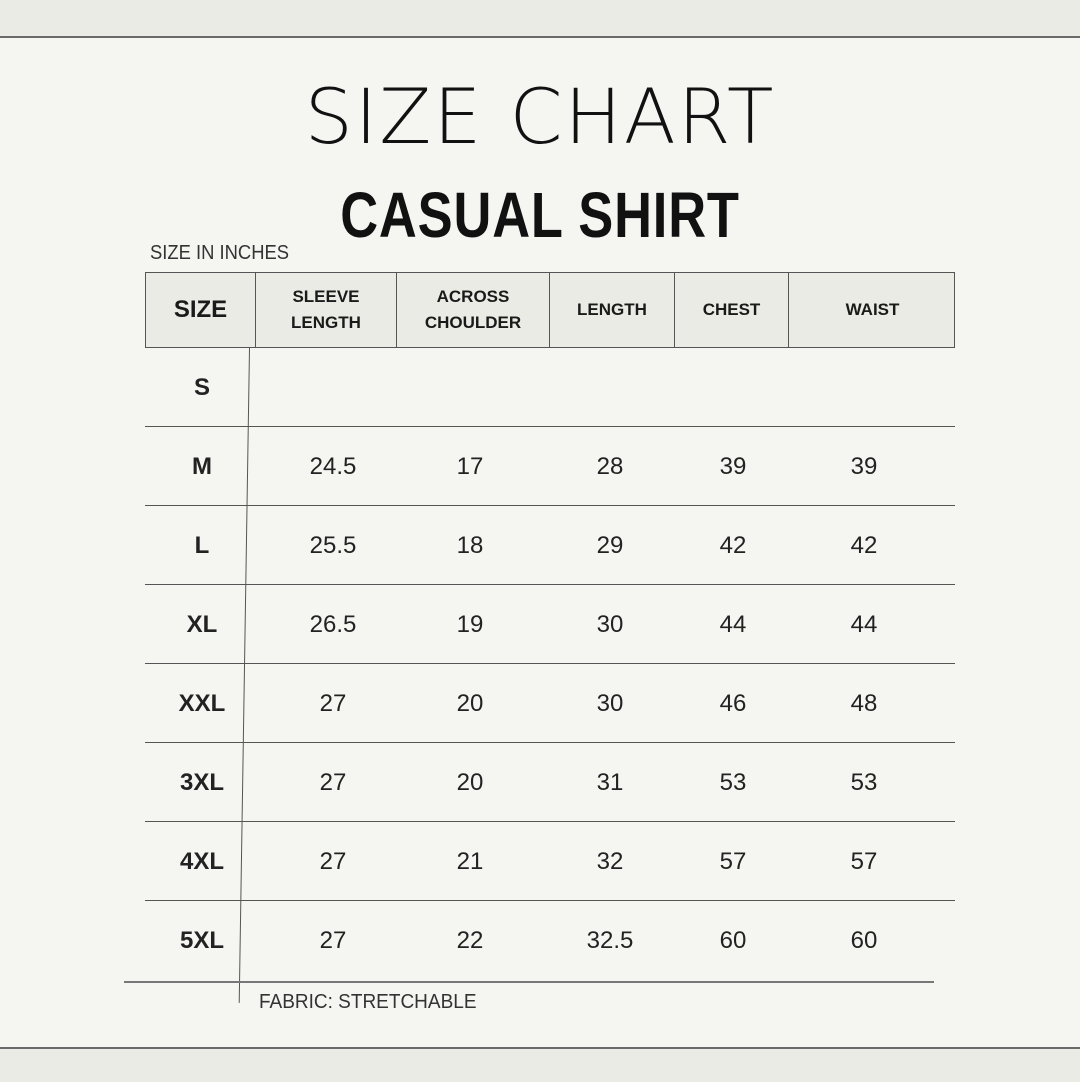 This screenshot has height=1082, width=1080. I want to click on size-label: 4XL, so click(201, 861).